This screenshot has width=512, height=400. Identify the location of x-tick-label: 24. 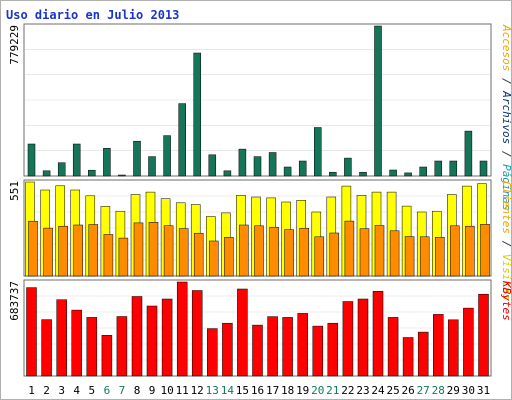
(378, 390).